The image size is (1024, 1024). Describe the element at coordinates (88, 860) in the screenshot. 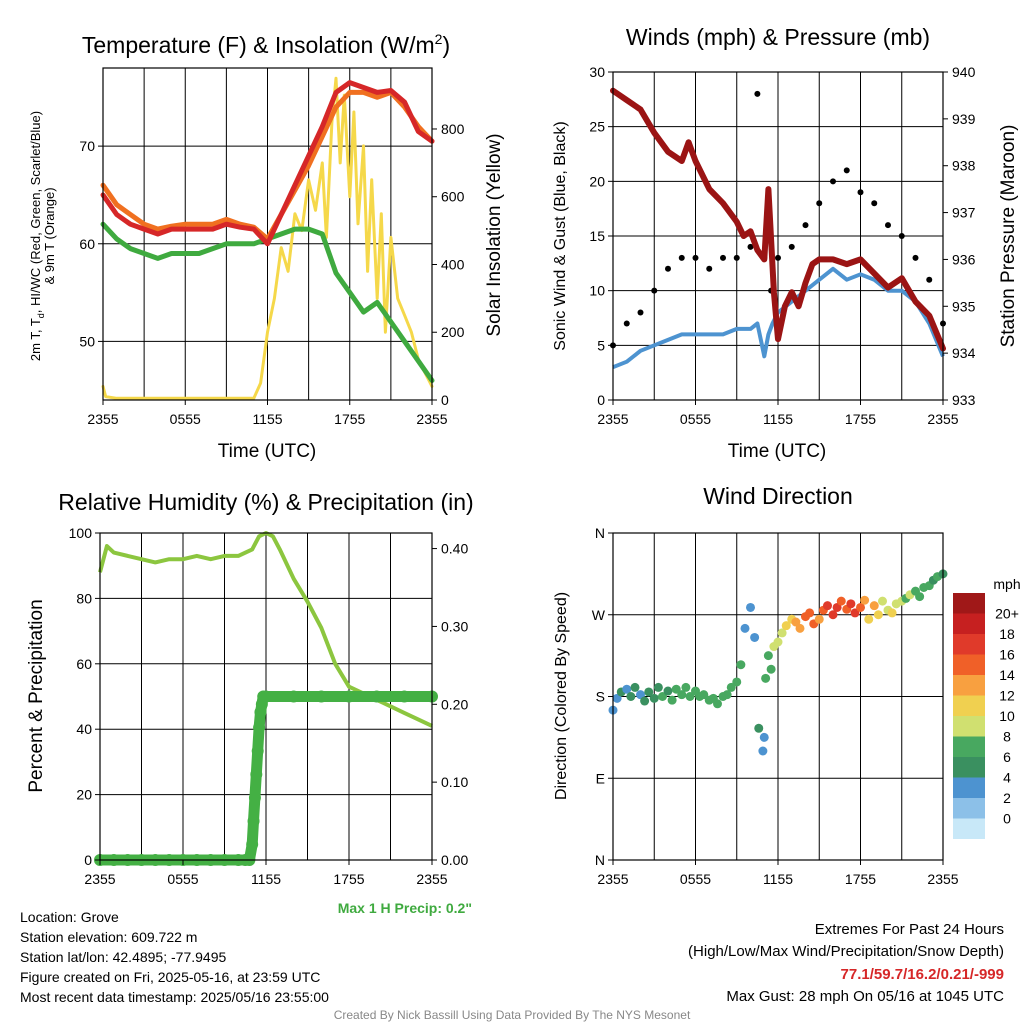

I see `rh-ytick-label: 0` at that location.